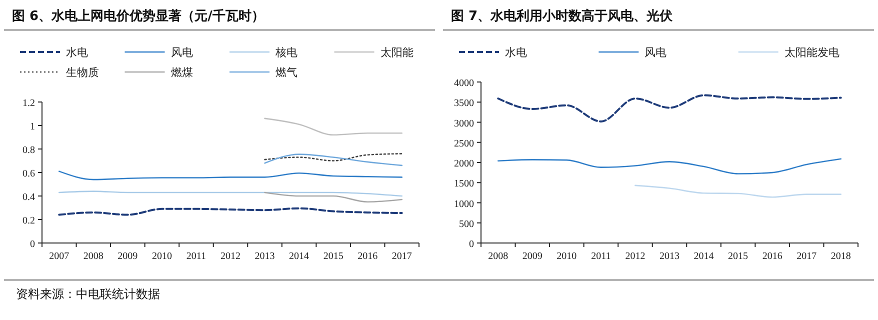 Image resolution: width=878 pixels, height=320 pixels. What do you see at coordinates (138, 16) in the screenshot?
I see `chart-title: 图 6、水电上网电价优势显著（元/千瓦时）` at bounding box center [138, 16].